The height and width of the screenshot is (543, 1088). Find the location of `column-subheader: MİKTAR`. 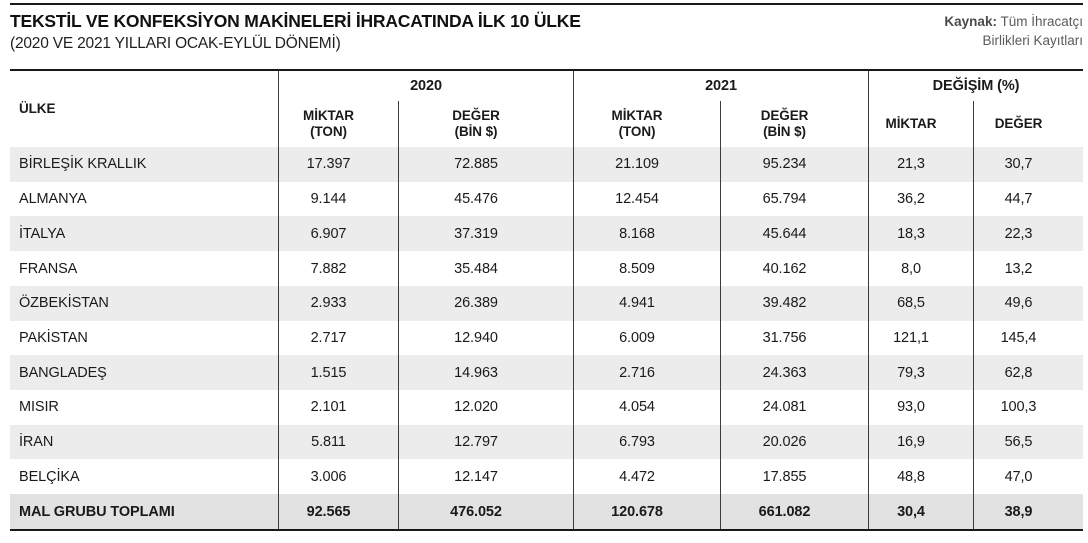

column-subheader: MİKTAR is located at coordinates (920, 124).